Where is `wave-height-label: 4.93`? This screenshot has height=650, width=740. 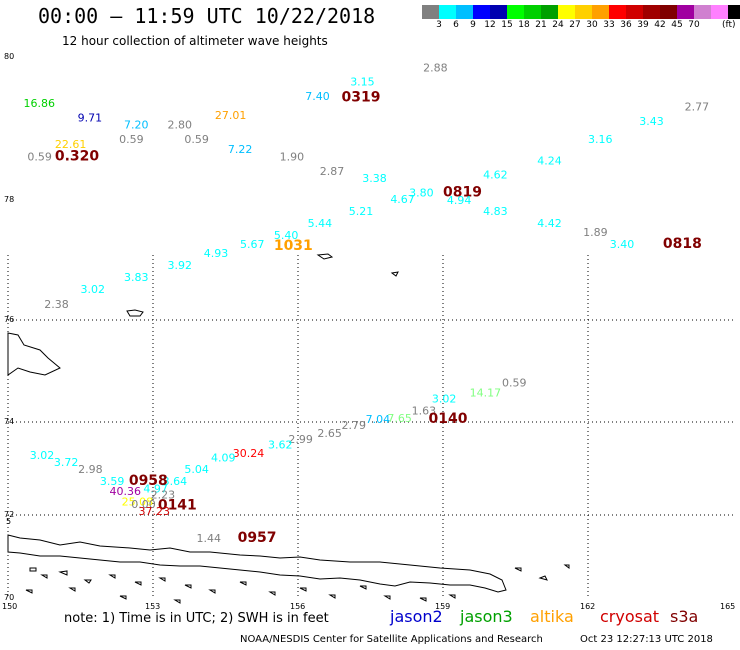 wave-height-label: 4.93 is located at coordinates (216, 253).